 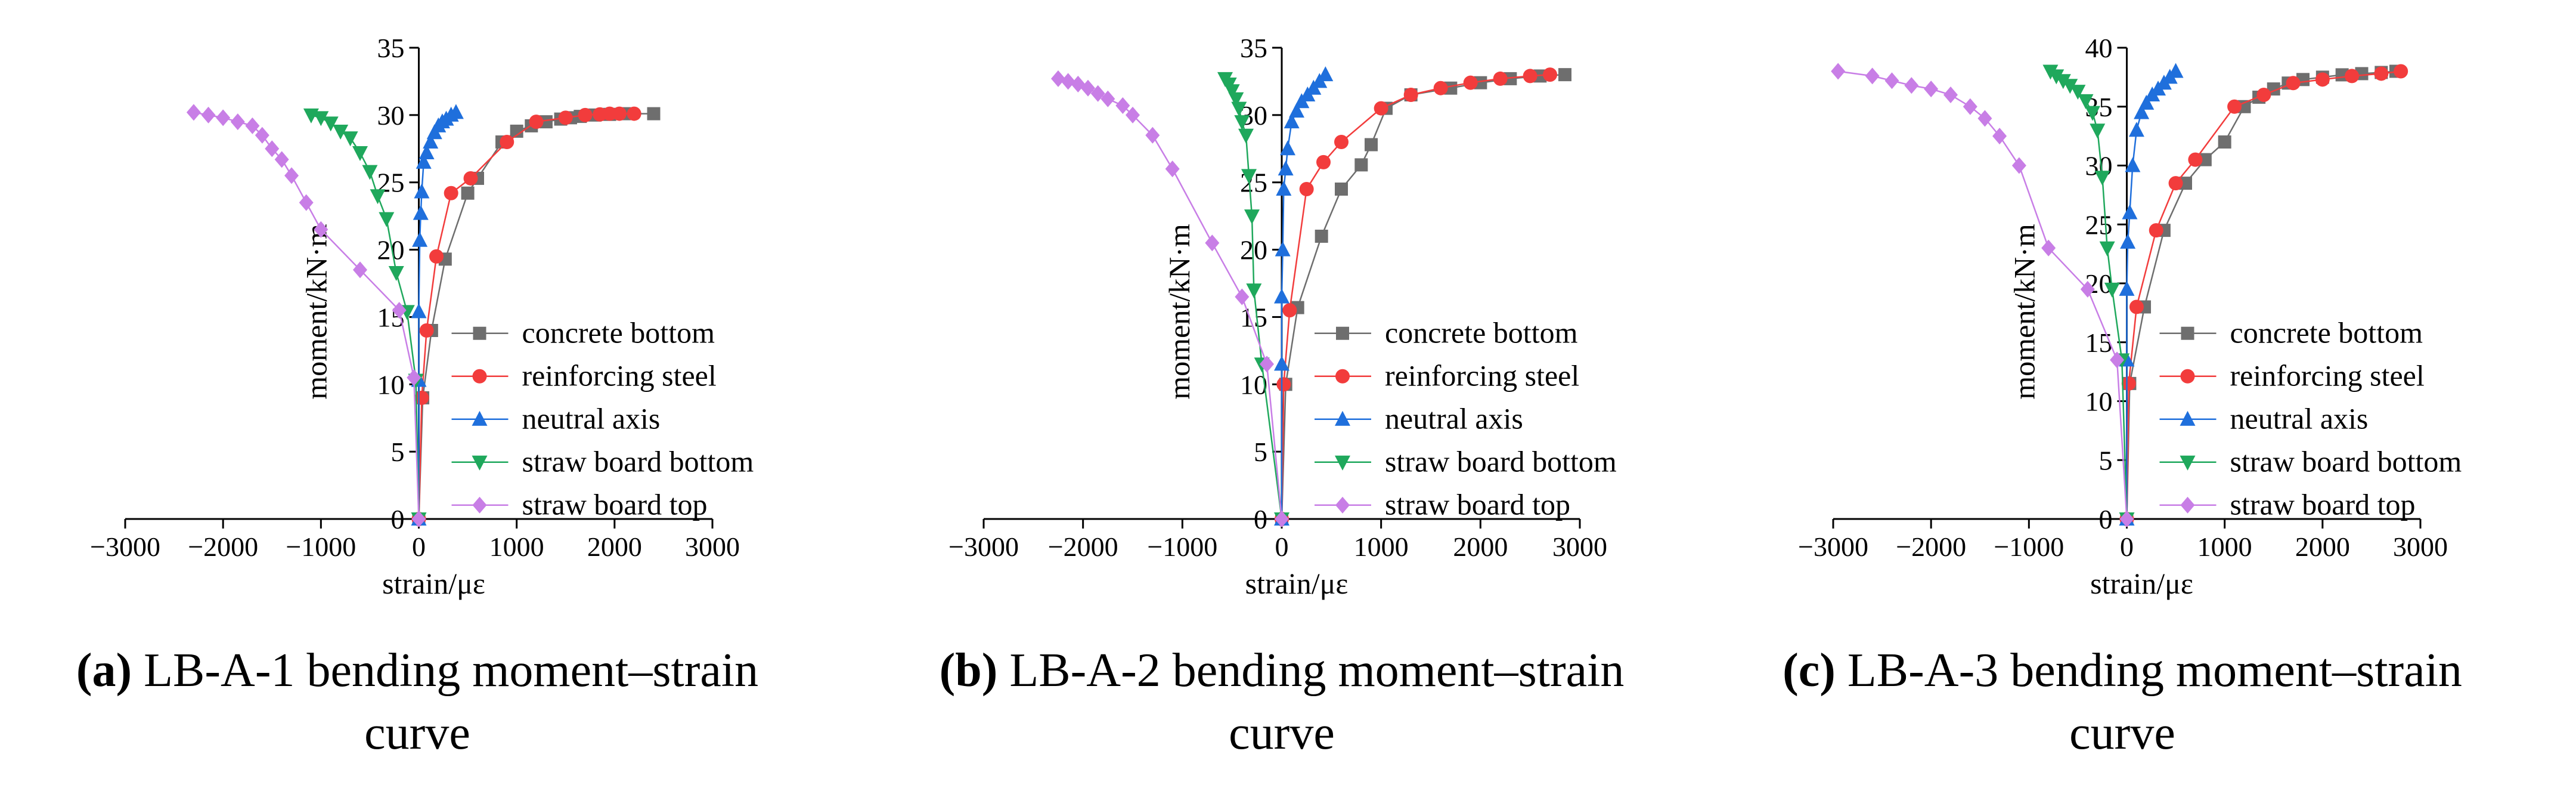 I want to click on legend-label: neutral axis, so click(x=1454, y=418).